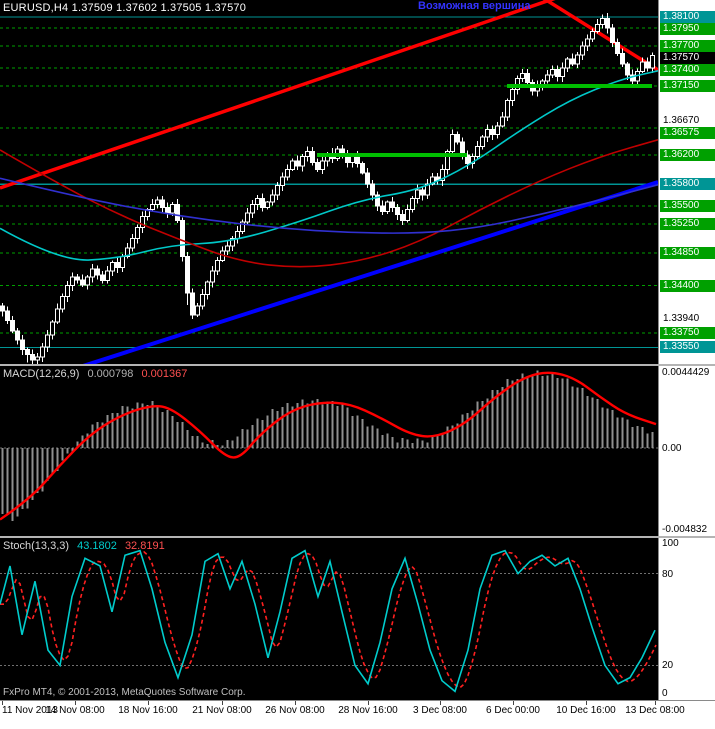 The width and height of the screenshot is (715, 729). I want to click on time-label: 10 Dec 16:00, so click(586, 710).